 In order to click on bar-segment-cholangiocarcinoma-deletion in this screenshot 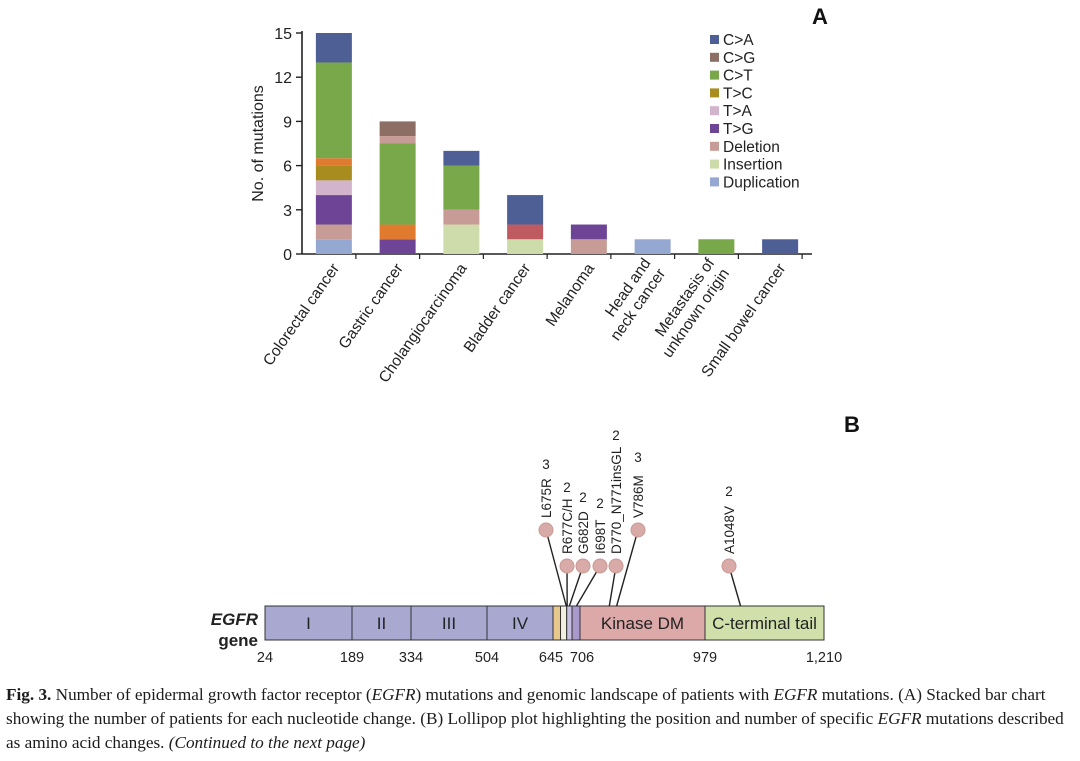, I will do `click(461, 217)`.